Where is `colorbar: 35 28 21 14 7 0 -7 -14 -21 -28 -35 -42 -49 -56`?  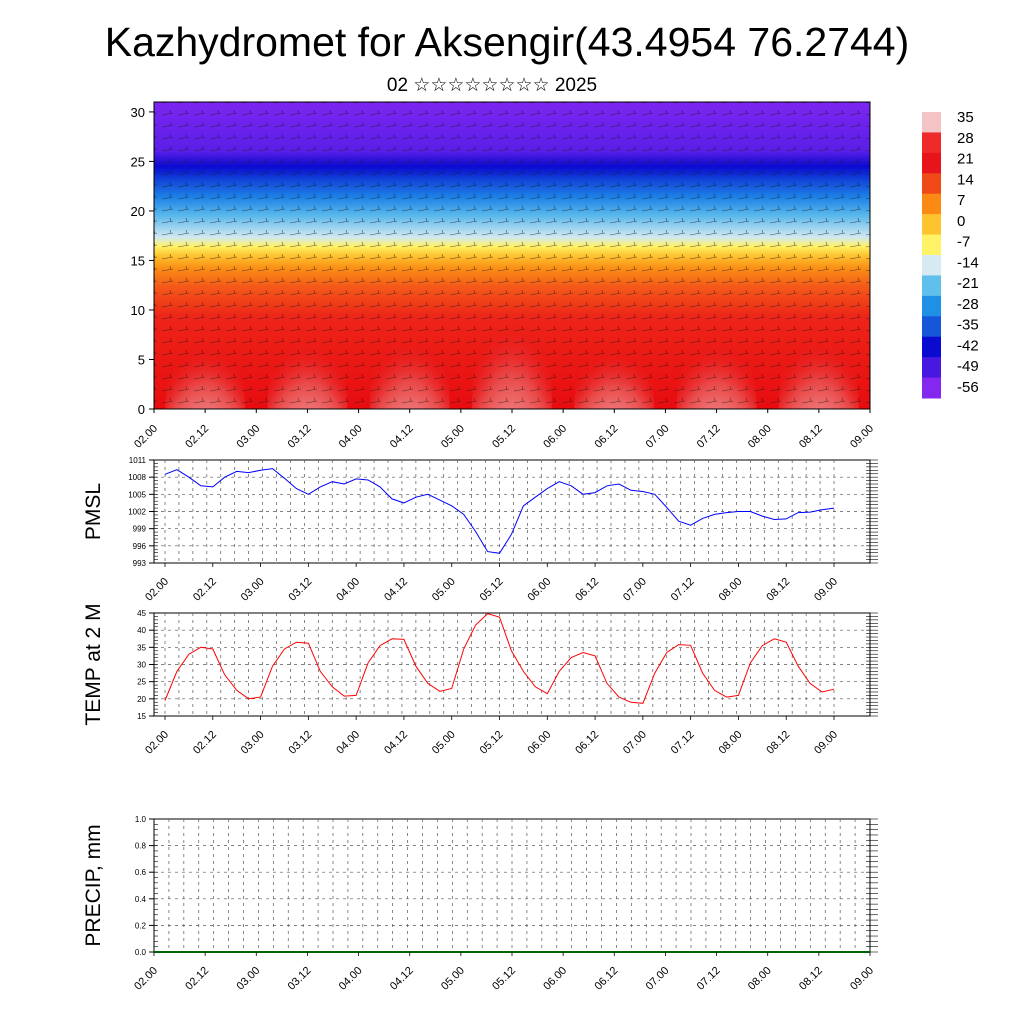
colorbar: 35 28 21 14 7 0 -7 -14 -21 -28 -35 -42 -49 -56 is located at coordinates (950, 254).